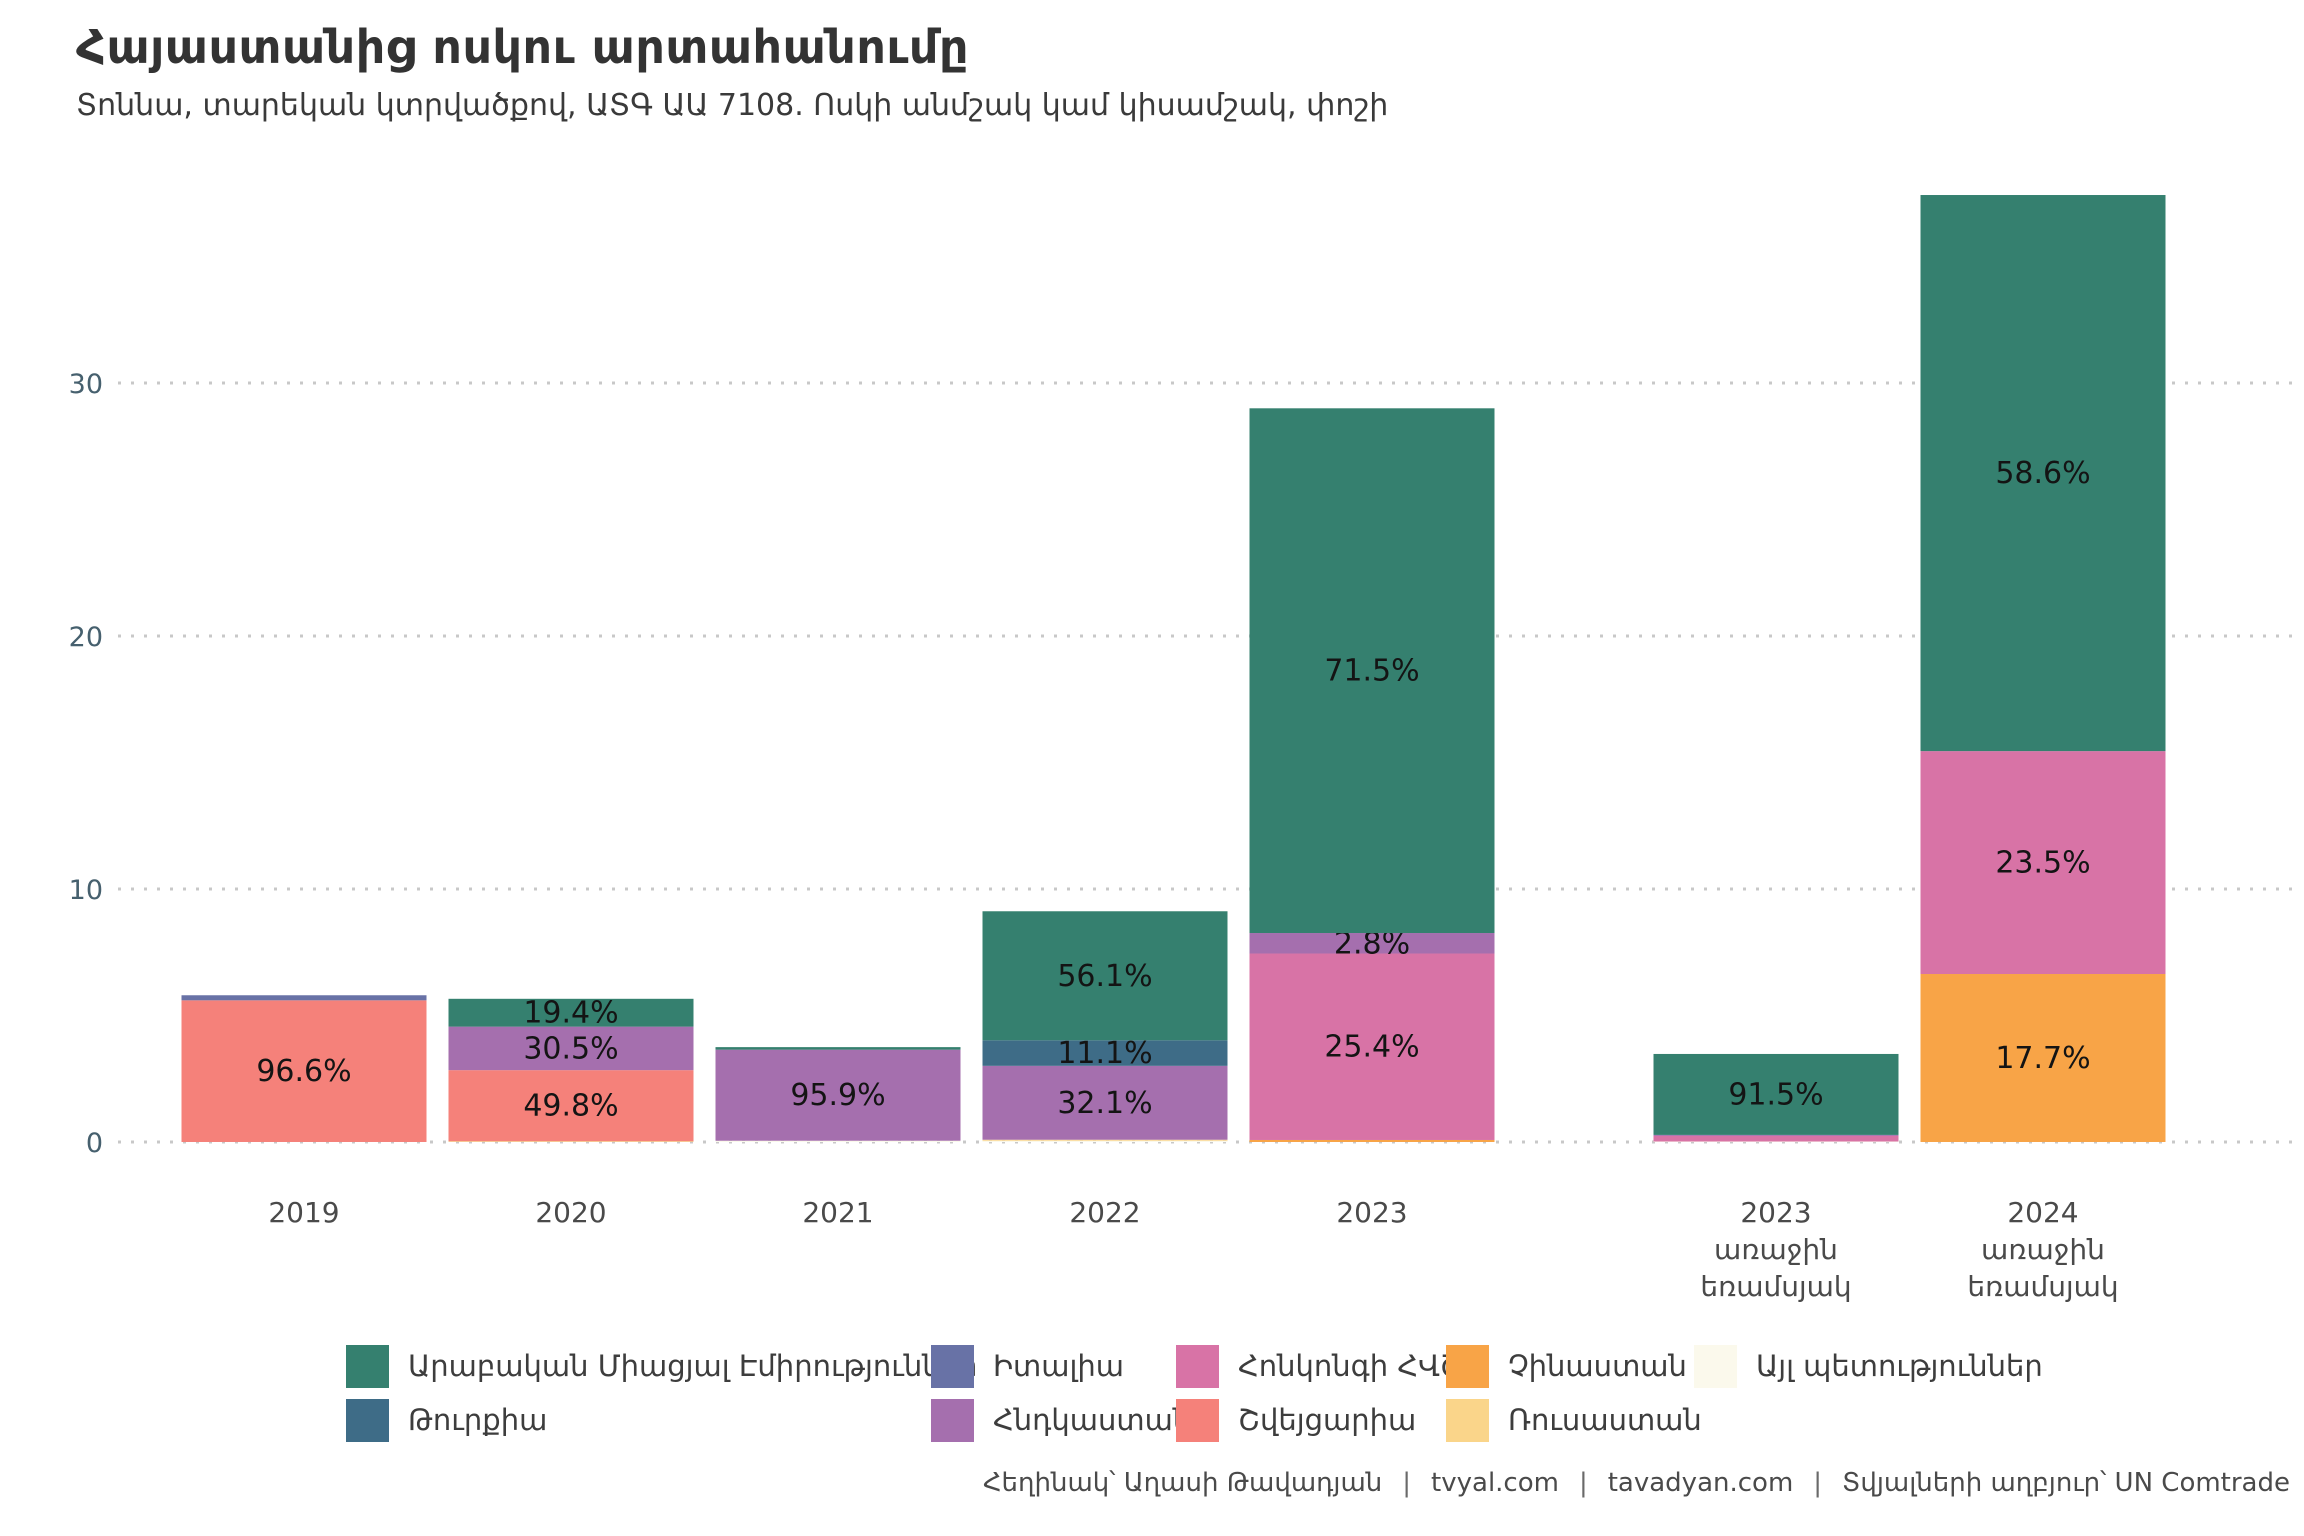  I want to click on x-tick-label: 2021, so click(837, 1212).